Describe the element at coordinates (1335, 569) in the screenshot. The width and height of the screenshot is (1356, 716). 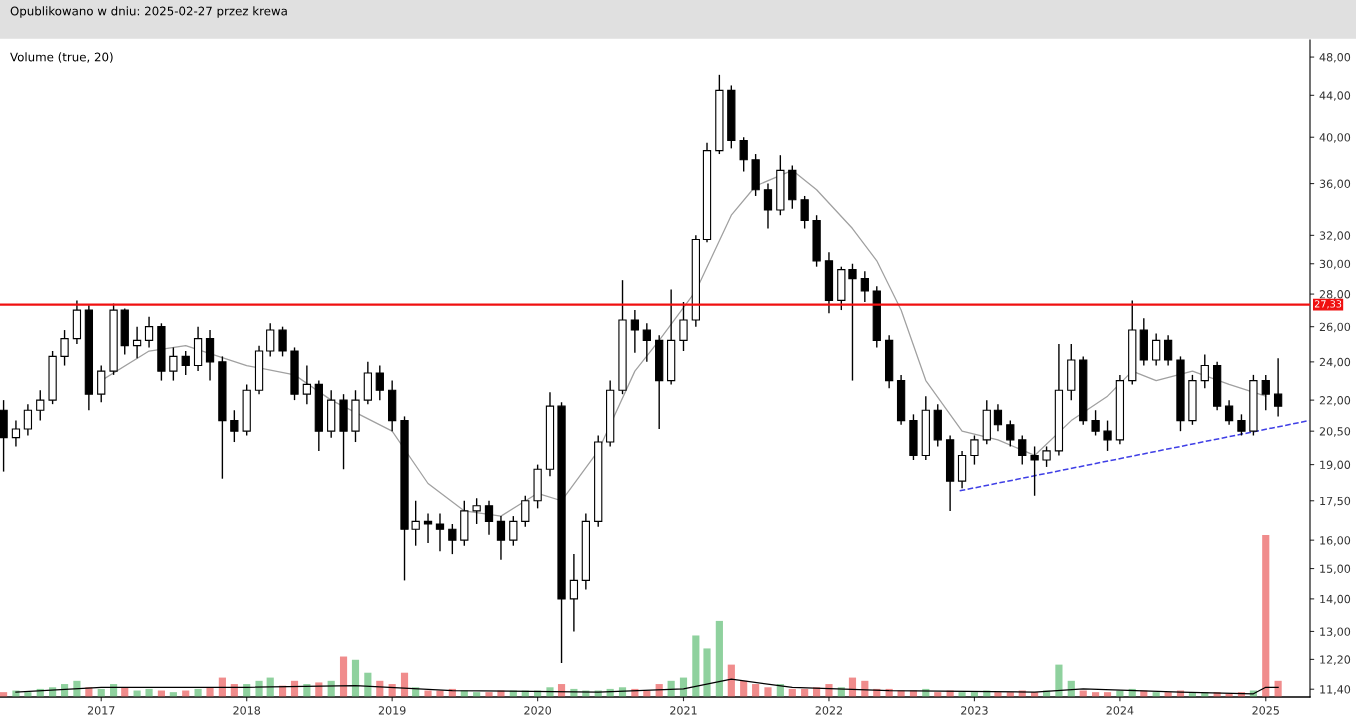
I see `y-tick-label: 15,00` at that location.